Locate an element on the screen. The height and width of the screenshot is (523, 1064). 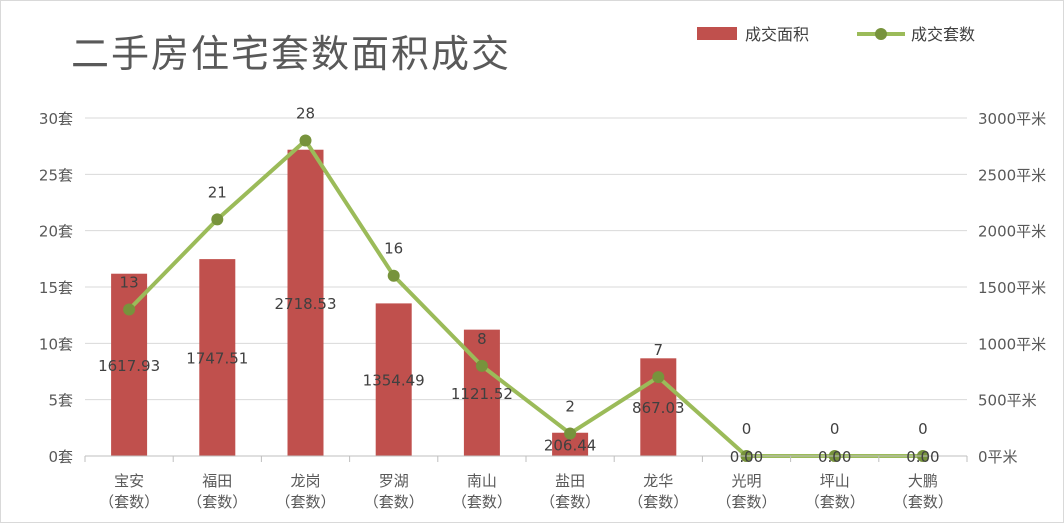
y-right-tick-label: 3000平米 is located at coordinates (1012, 119).